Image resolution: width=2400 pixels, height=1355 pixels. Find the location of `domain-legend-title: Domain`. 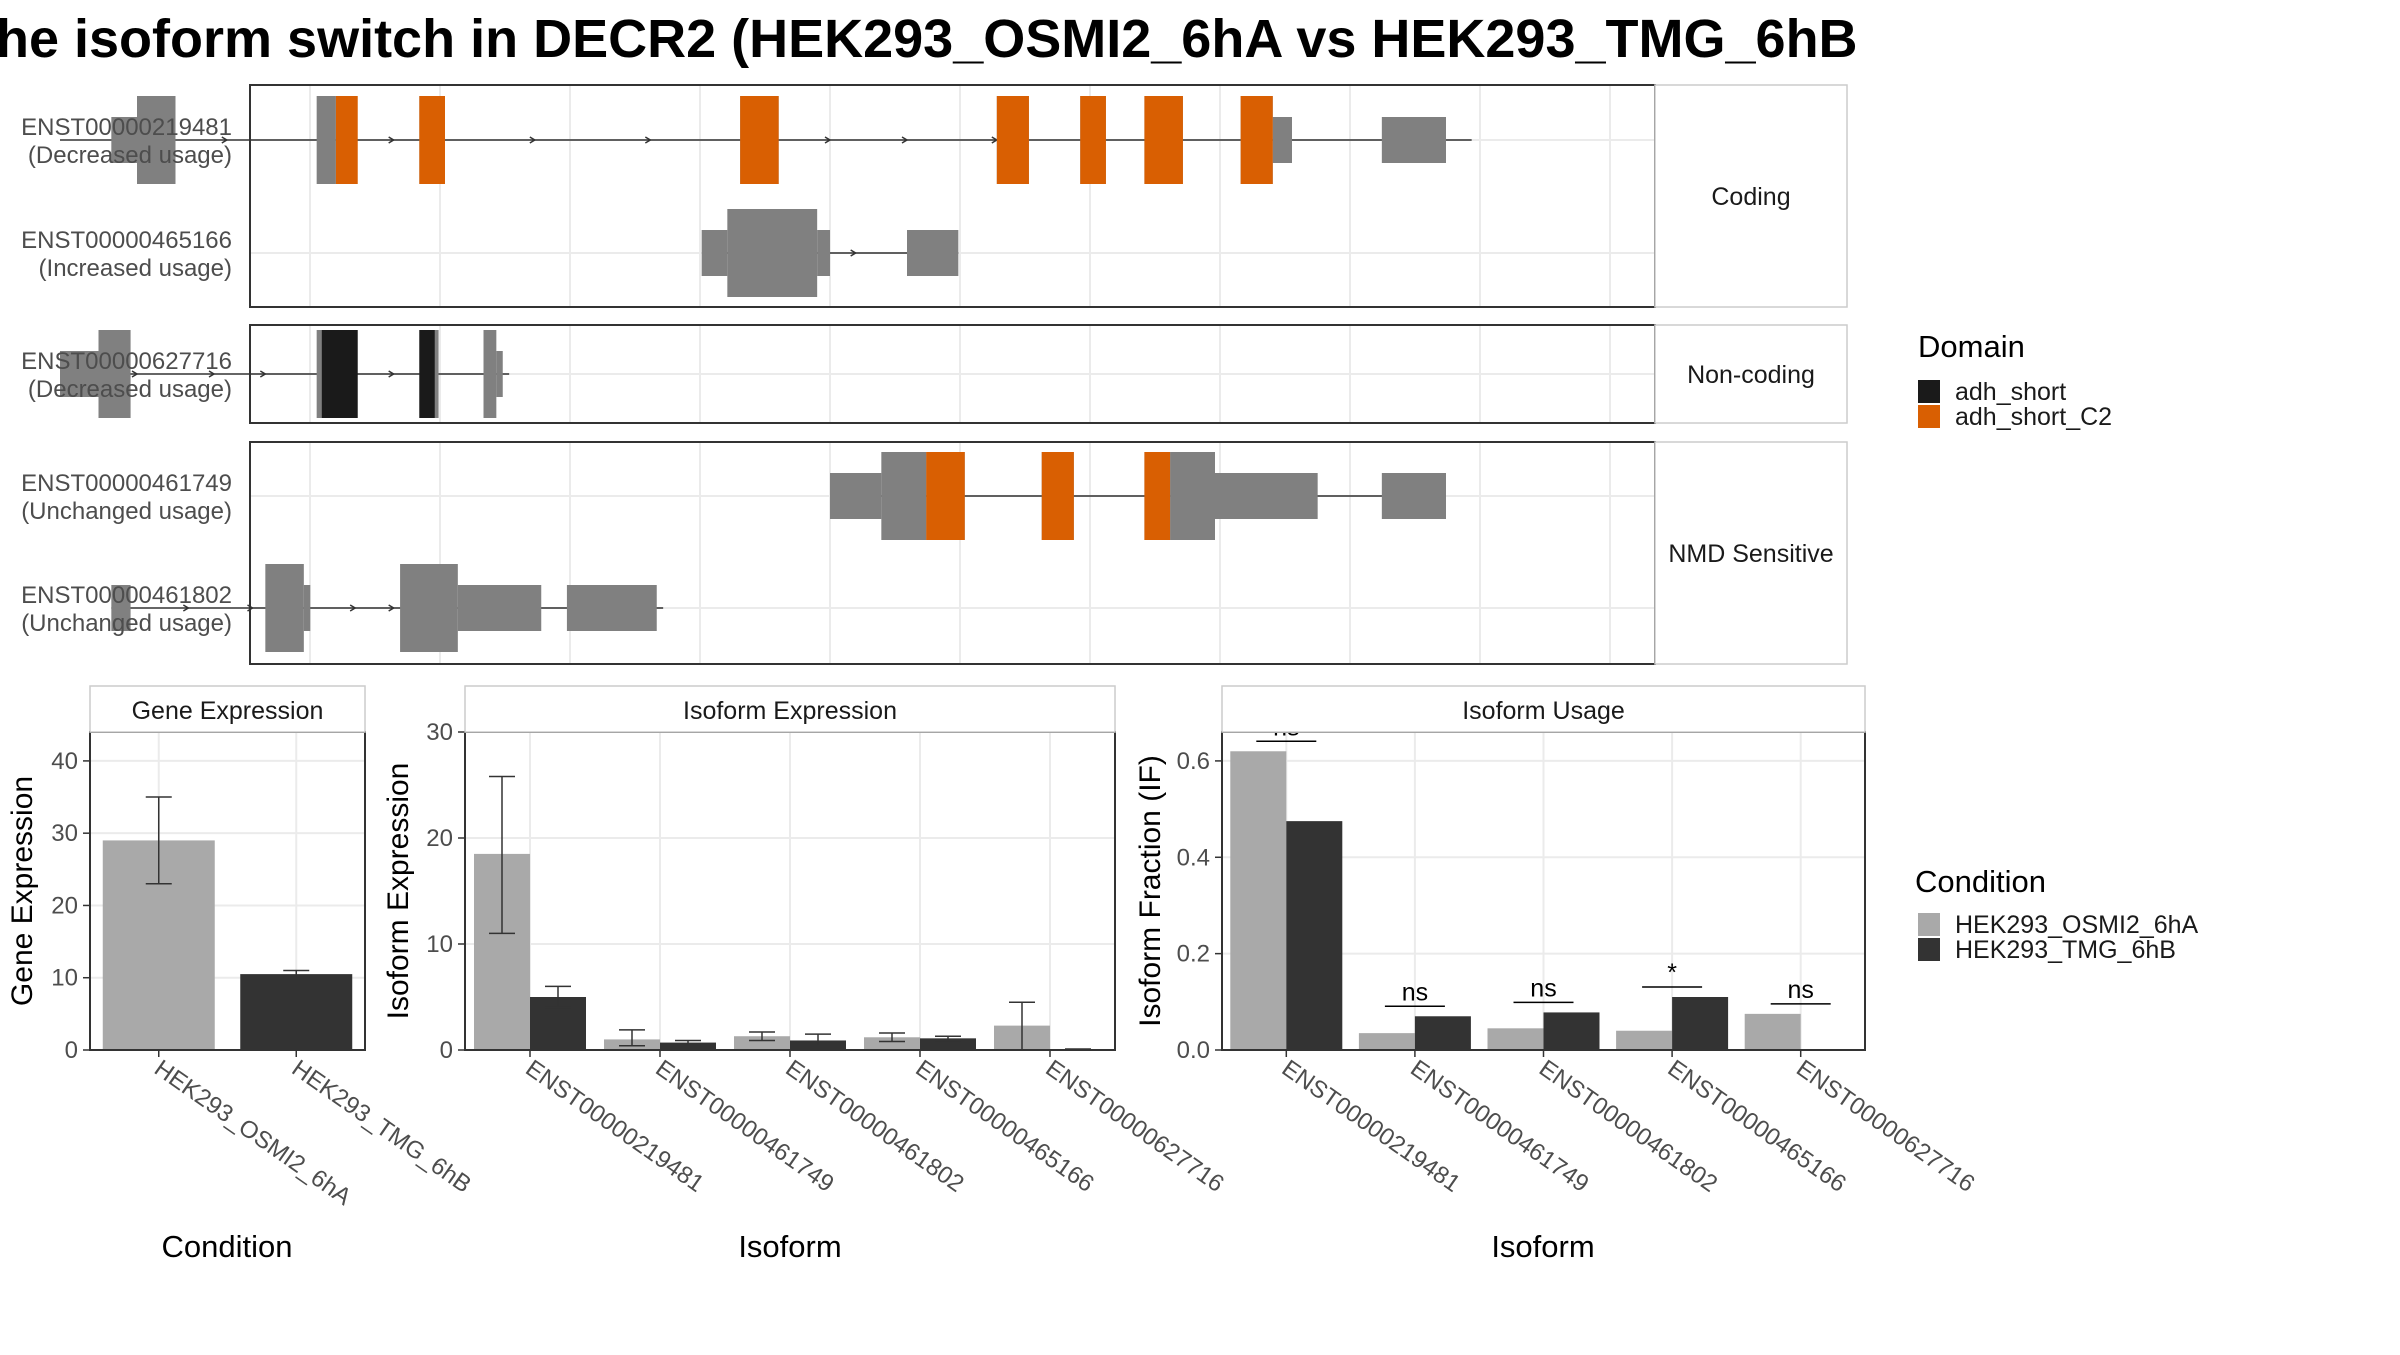

domain-legend-title: Domain is located at coordinates (1971, 346).